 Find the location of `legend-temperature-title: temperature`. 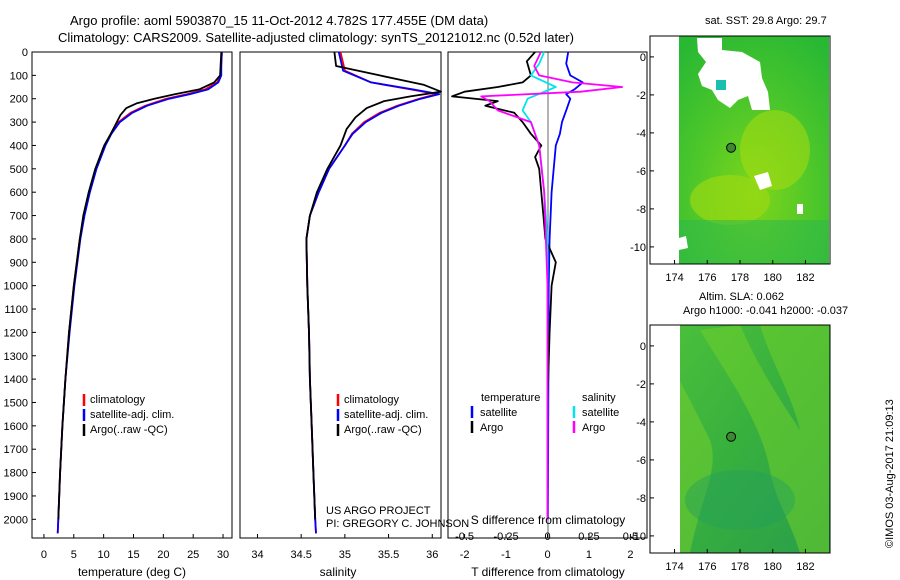

legend-temperature-title: temperature is located at coordinates (510, 398).